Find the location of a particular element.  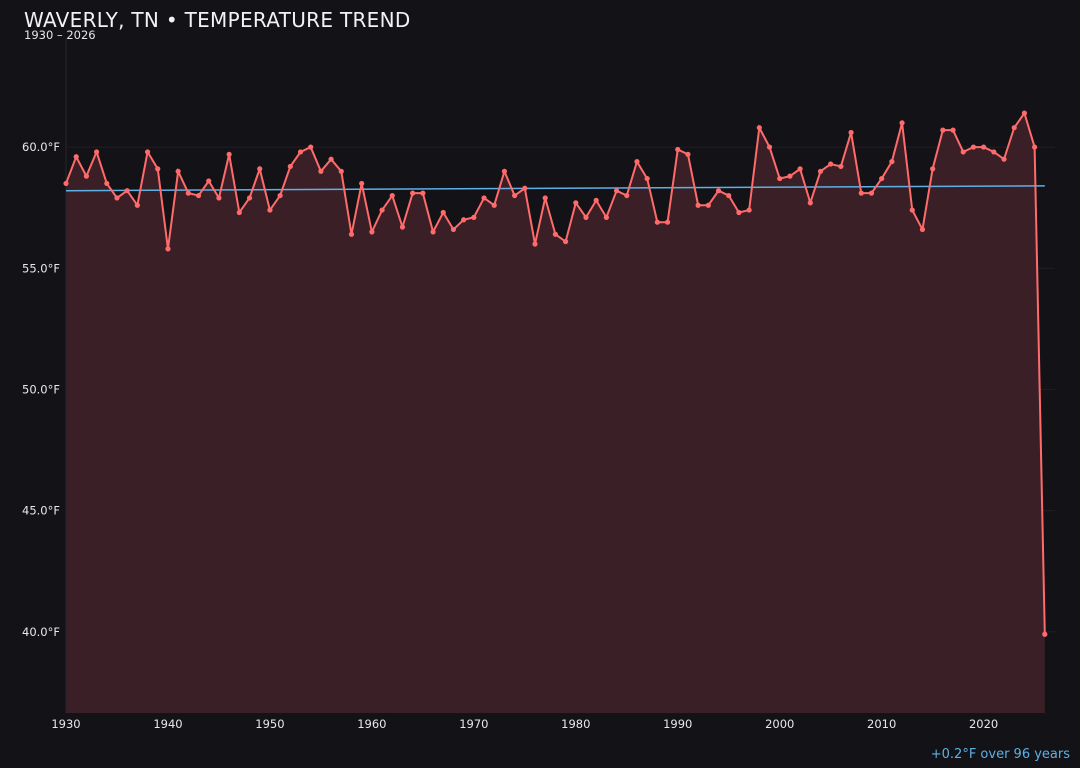

y-tick-label: 60.0°F is located at coordinates (41, 147).